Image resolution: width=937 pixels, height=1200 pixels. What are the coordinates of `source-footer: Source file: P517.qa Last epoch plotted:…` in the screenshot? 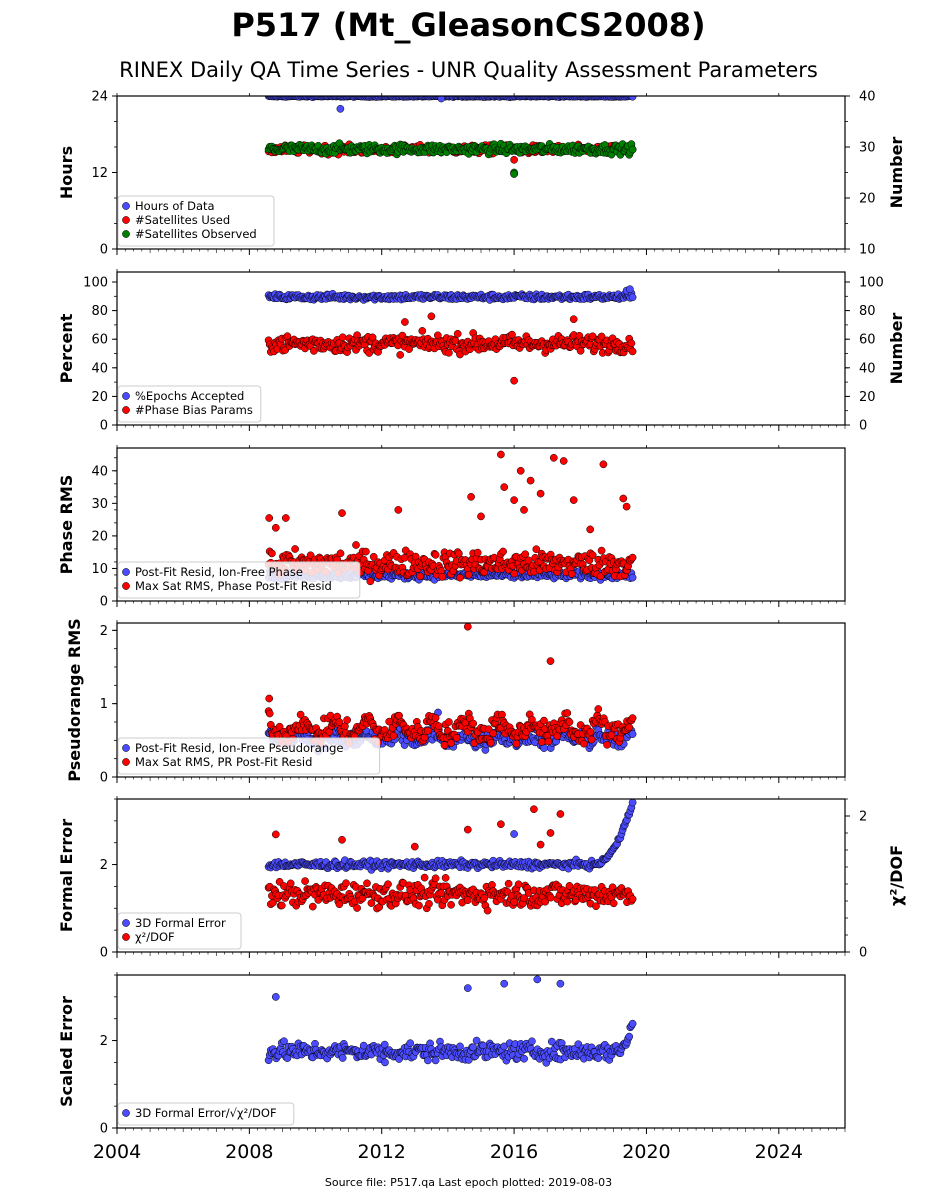 It's located at (468, 1182).